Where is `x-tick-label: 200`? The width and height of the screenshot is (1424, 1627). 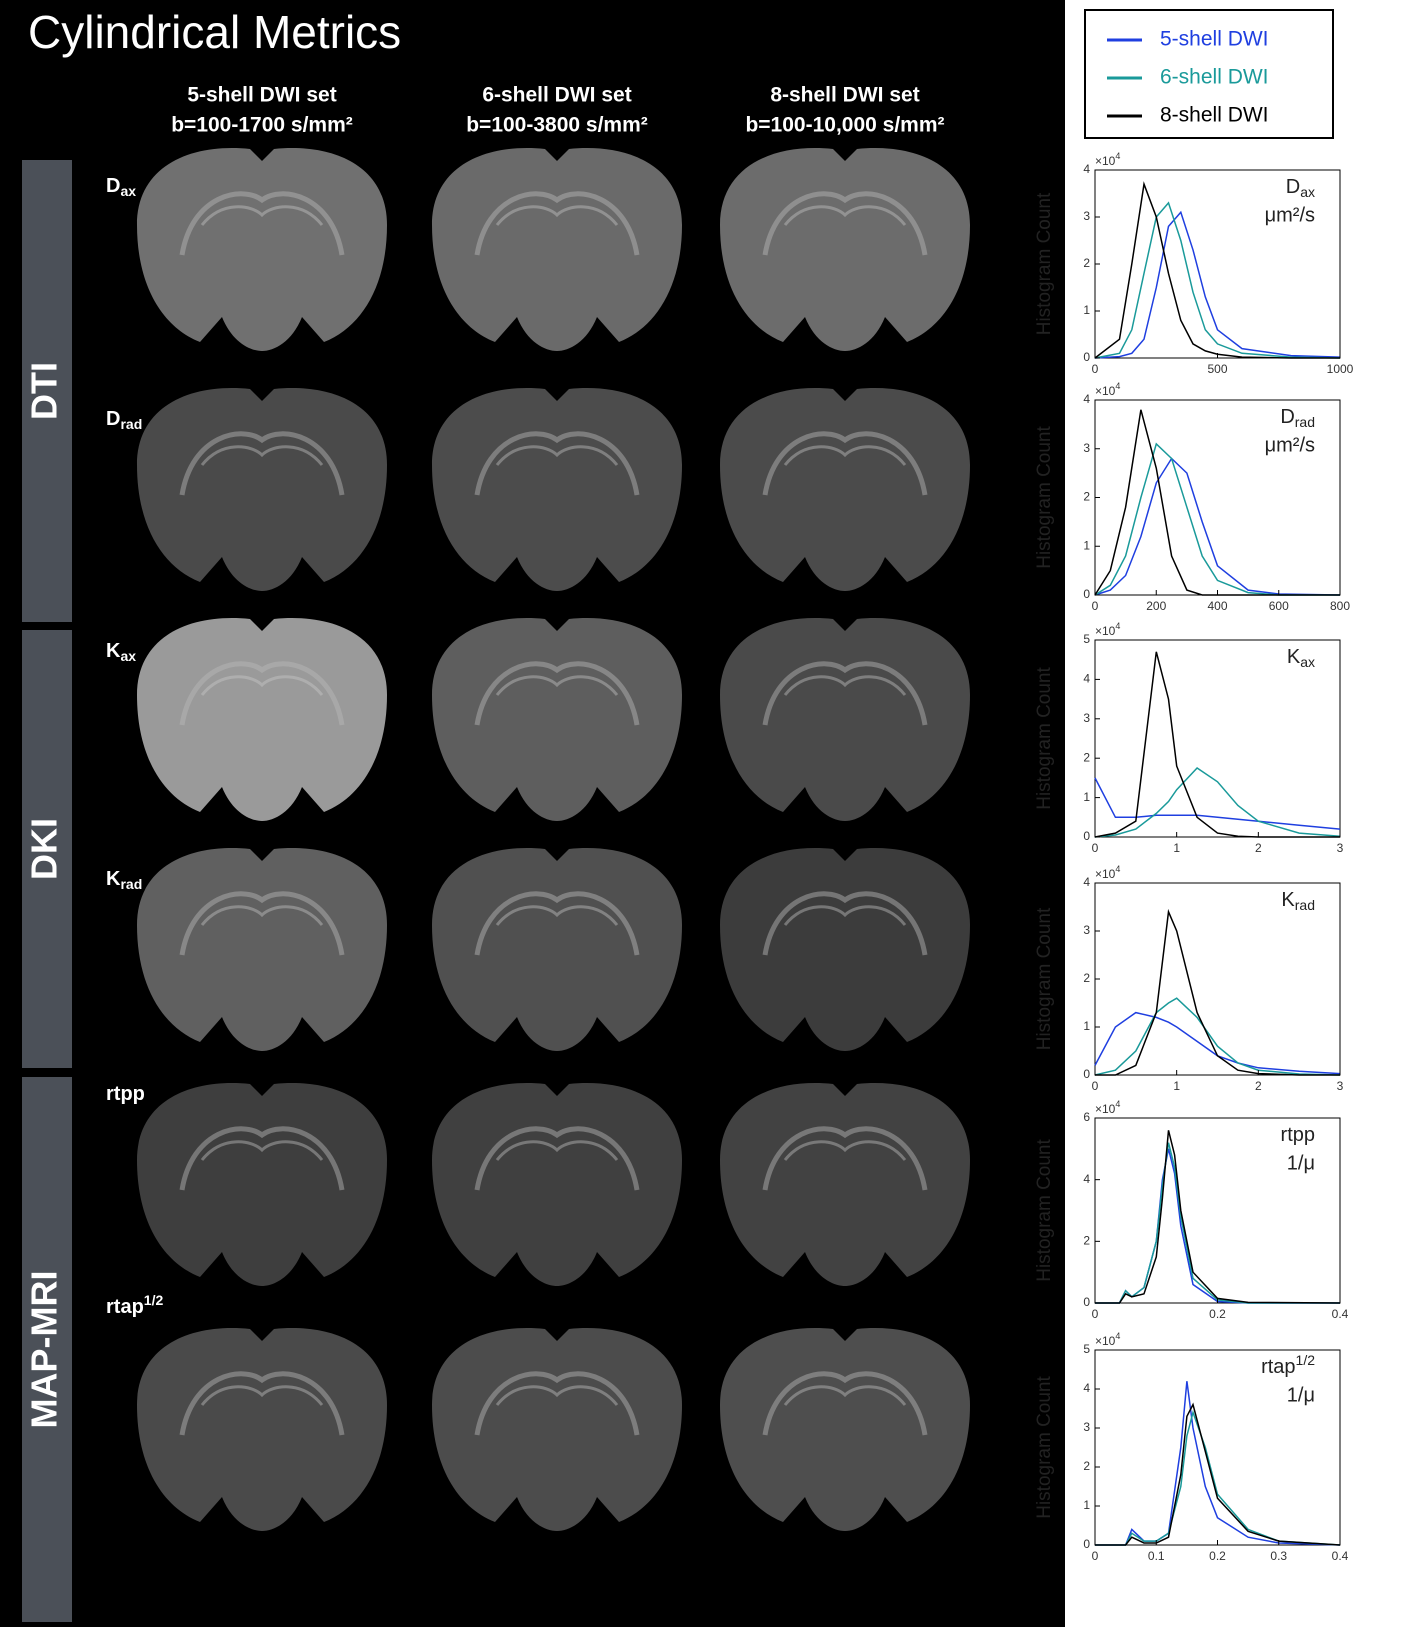
x-tick-label: 200 is located at coordinates (1156, 606).